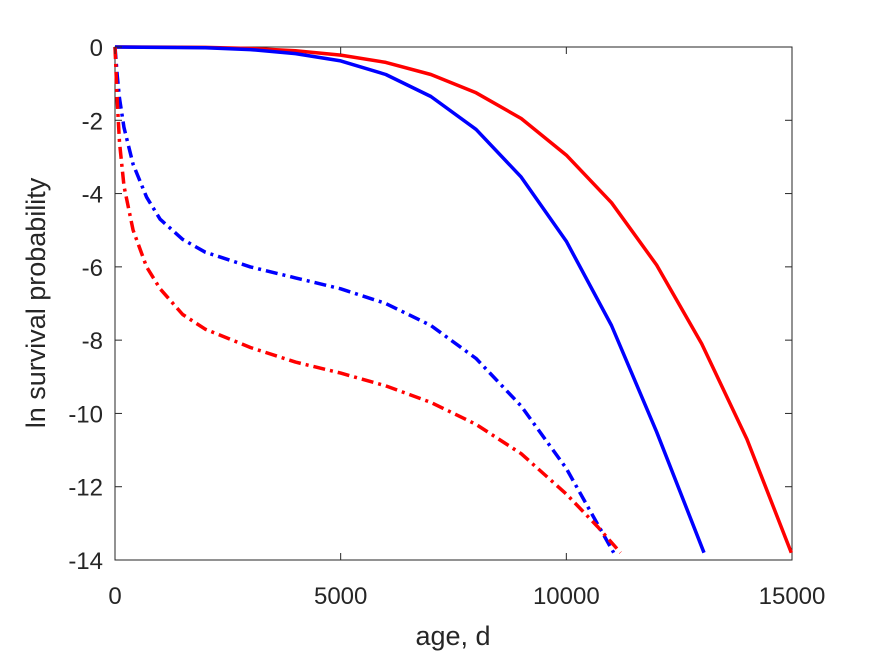 The height and width of the screenshot is (656, 875). What do you see at coordinates (92, 268) in the screenshot?
I see `y-tick-label: -6` at bounding box center [92, 268].